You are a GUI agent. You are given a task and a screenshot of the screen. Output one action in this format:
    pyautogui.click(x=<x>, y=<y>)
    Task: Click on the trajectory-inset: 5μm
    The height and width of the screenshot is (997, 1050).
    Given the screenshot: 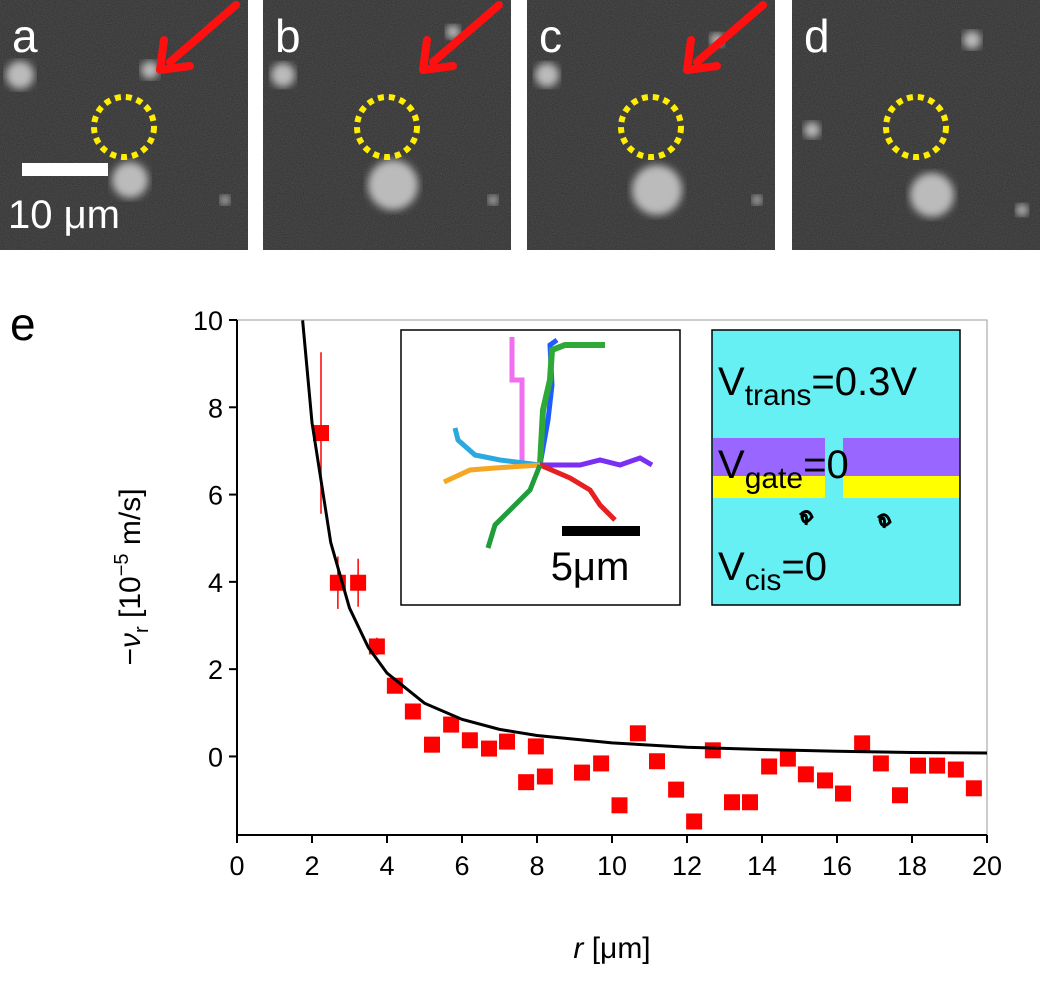 What is the action you would take?
    pyautogui.click(x=540, y=467)
    